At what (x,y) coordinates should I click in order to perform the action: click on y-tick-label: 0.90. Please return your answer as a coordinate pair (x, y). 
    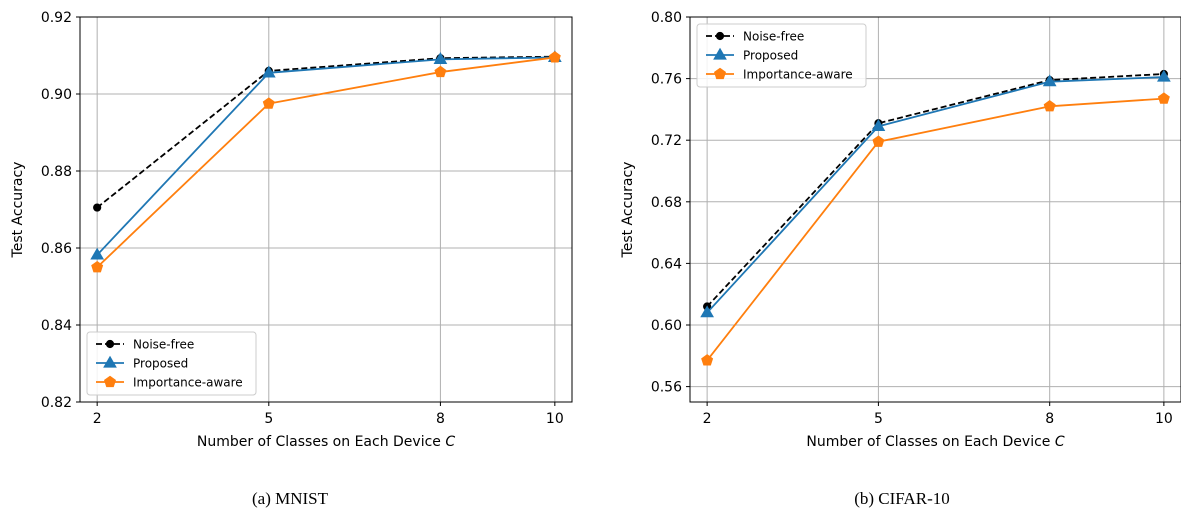
    Looking at the image, I should click on (56, 95).